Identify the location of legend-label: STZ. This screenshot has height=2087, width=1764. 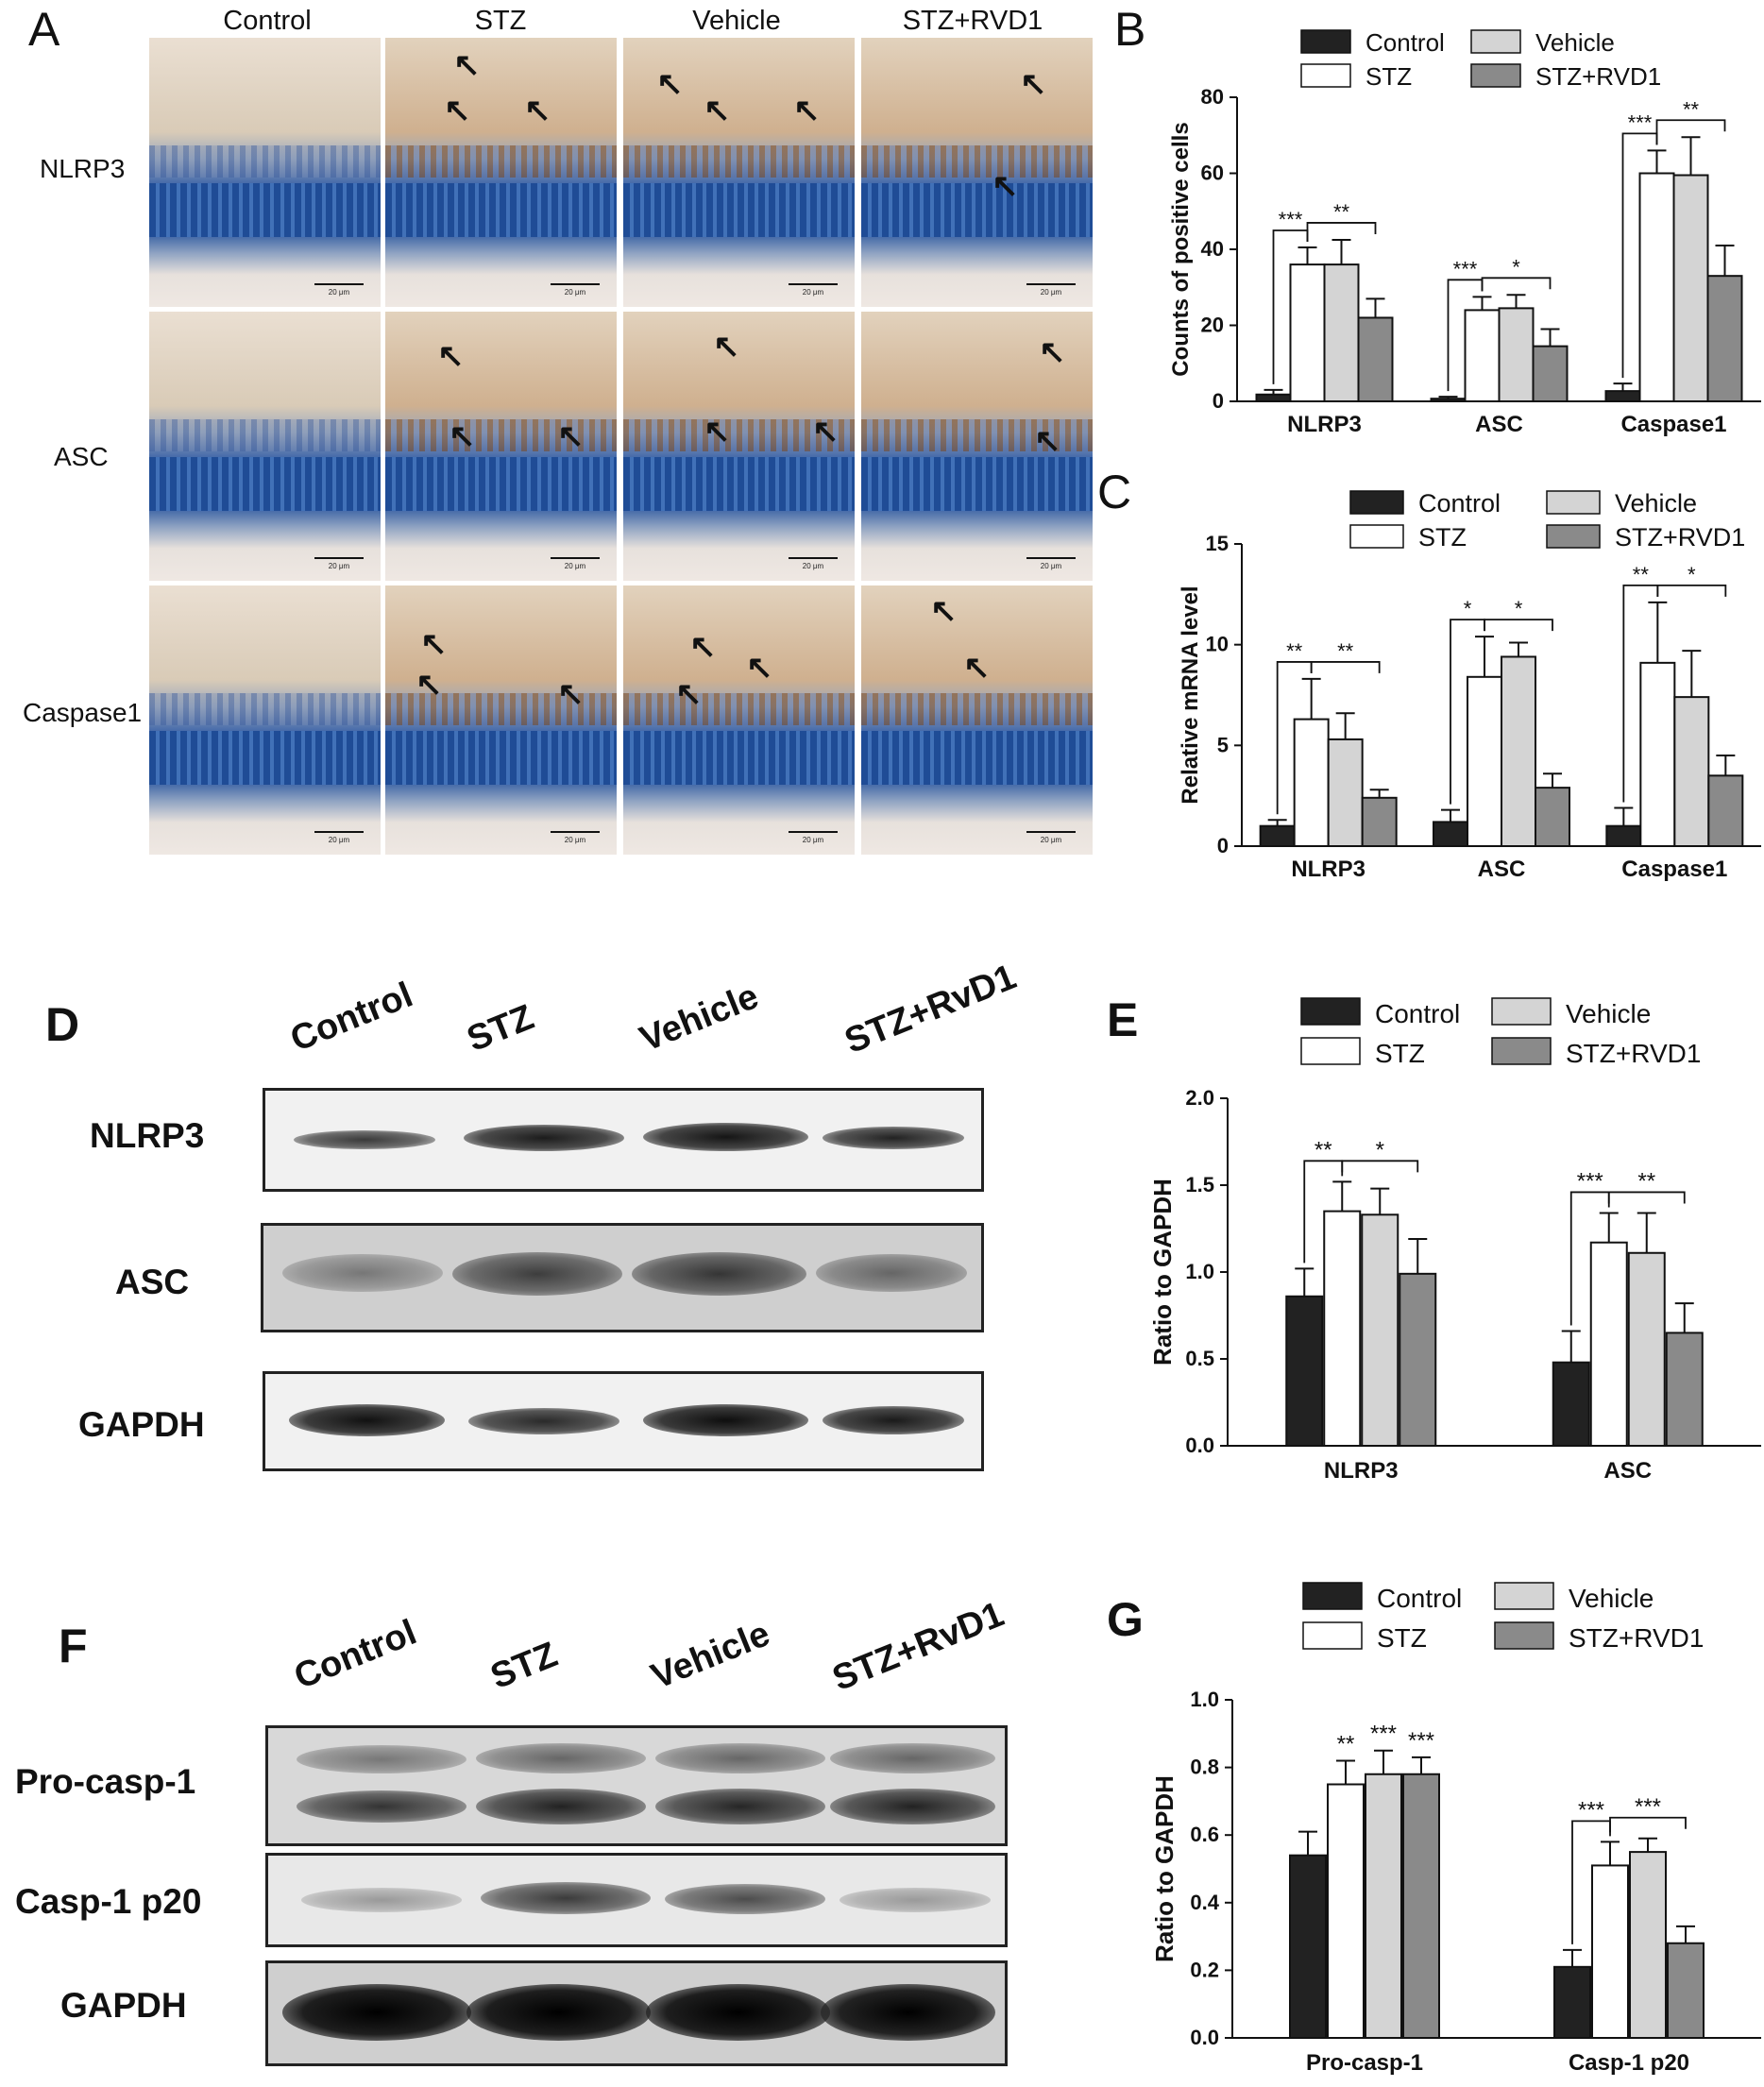
(1388, 76).